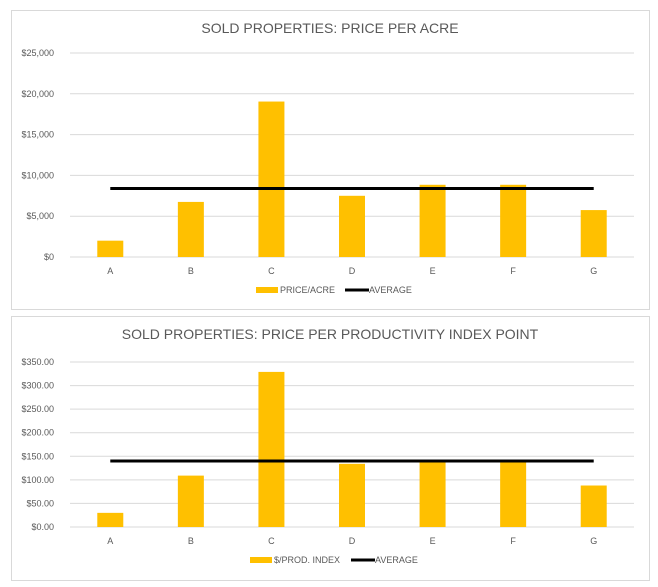 The image size is (658, 587). What do you see at coordinates (40, 216) in the screenshot?
I see `y-tick-label: $5,000` at bounding box center [40, 216].